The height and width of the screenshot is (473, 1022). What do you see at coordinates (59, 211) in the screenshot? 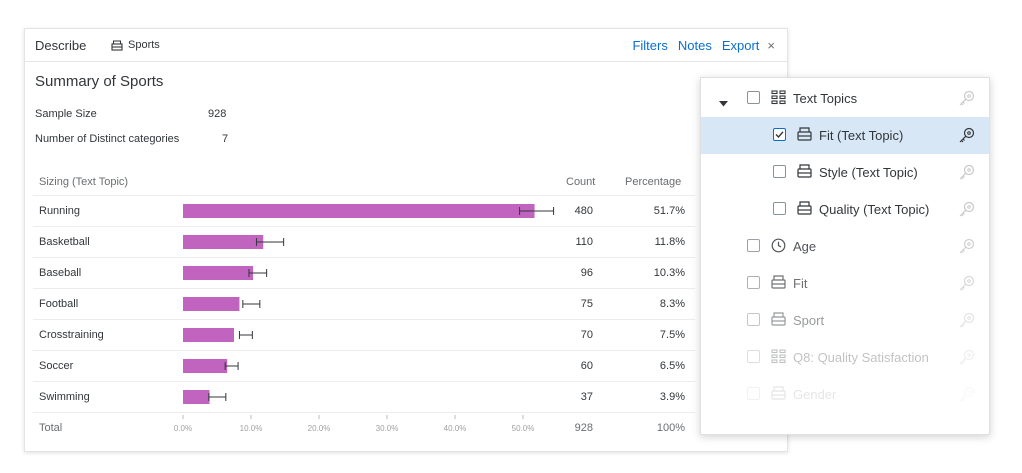
I see `row-category: Running` at bounding box center [59, 211].